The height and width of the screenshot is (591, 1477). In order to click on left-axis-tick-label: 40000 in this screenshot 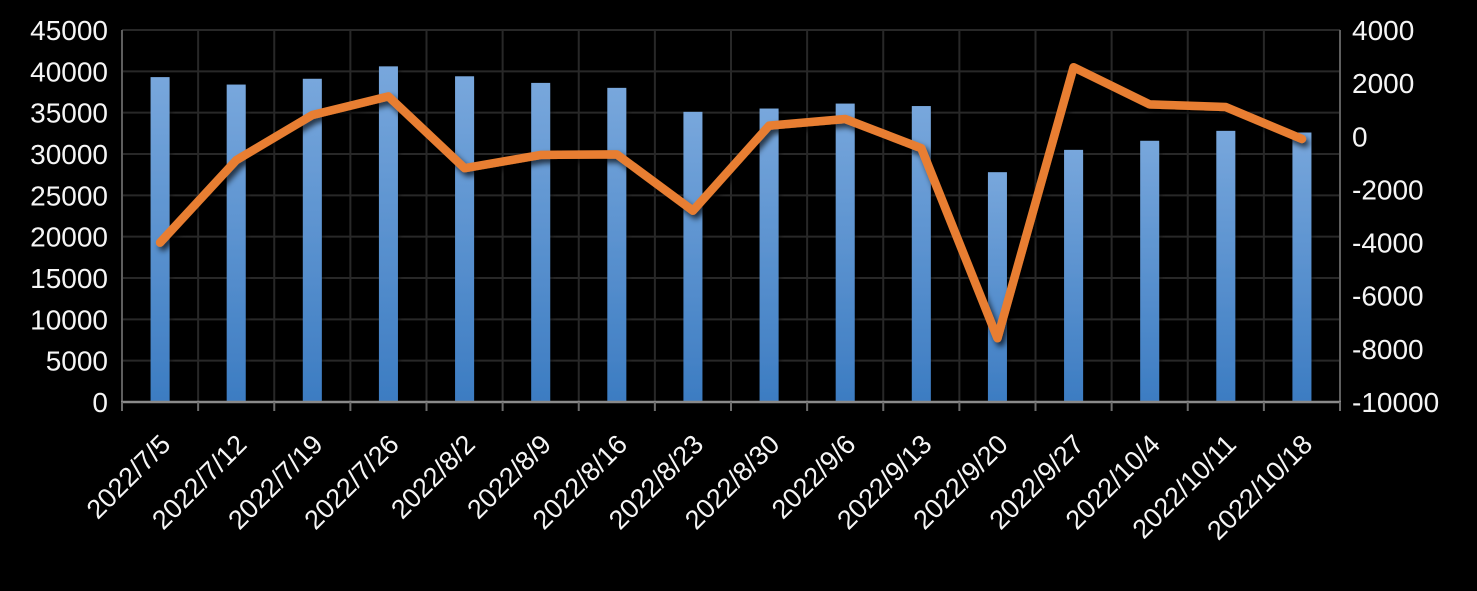, I will do `click(69, 71)`.